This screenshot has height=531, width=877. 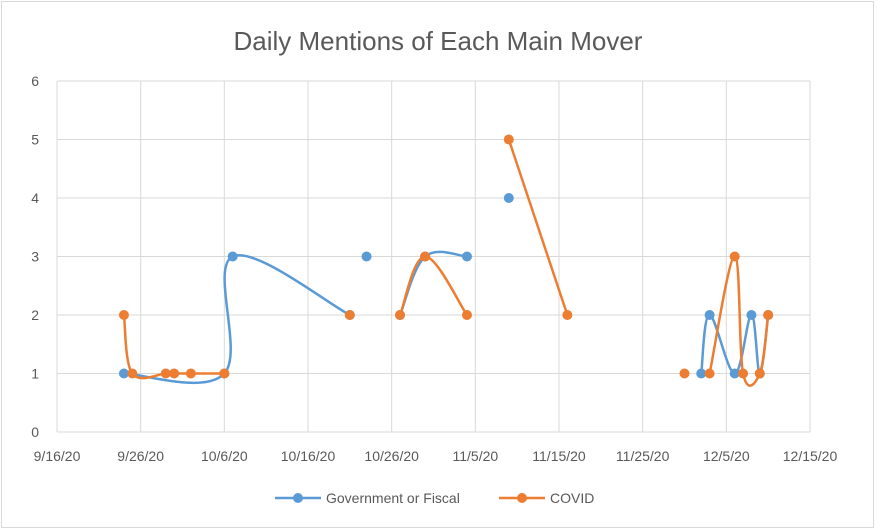 I want to click on x-tick-label: 10/6/20, so click(x=224, y=456).